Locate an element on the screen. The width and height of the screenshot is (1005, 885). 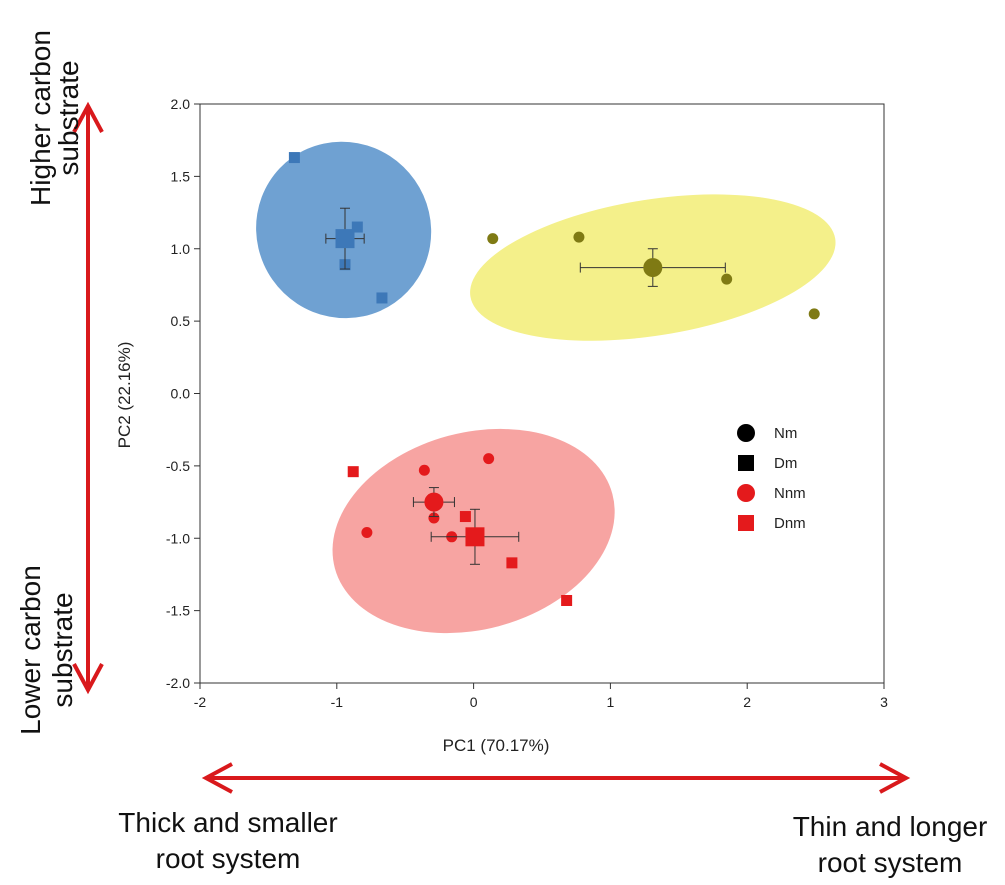
y-tick-label: -1.0 is located at coordinates (178, 538).